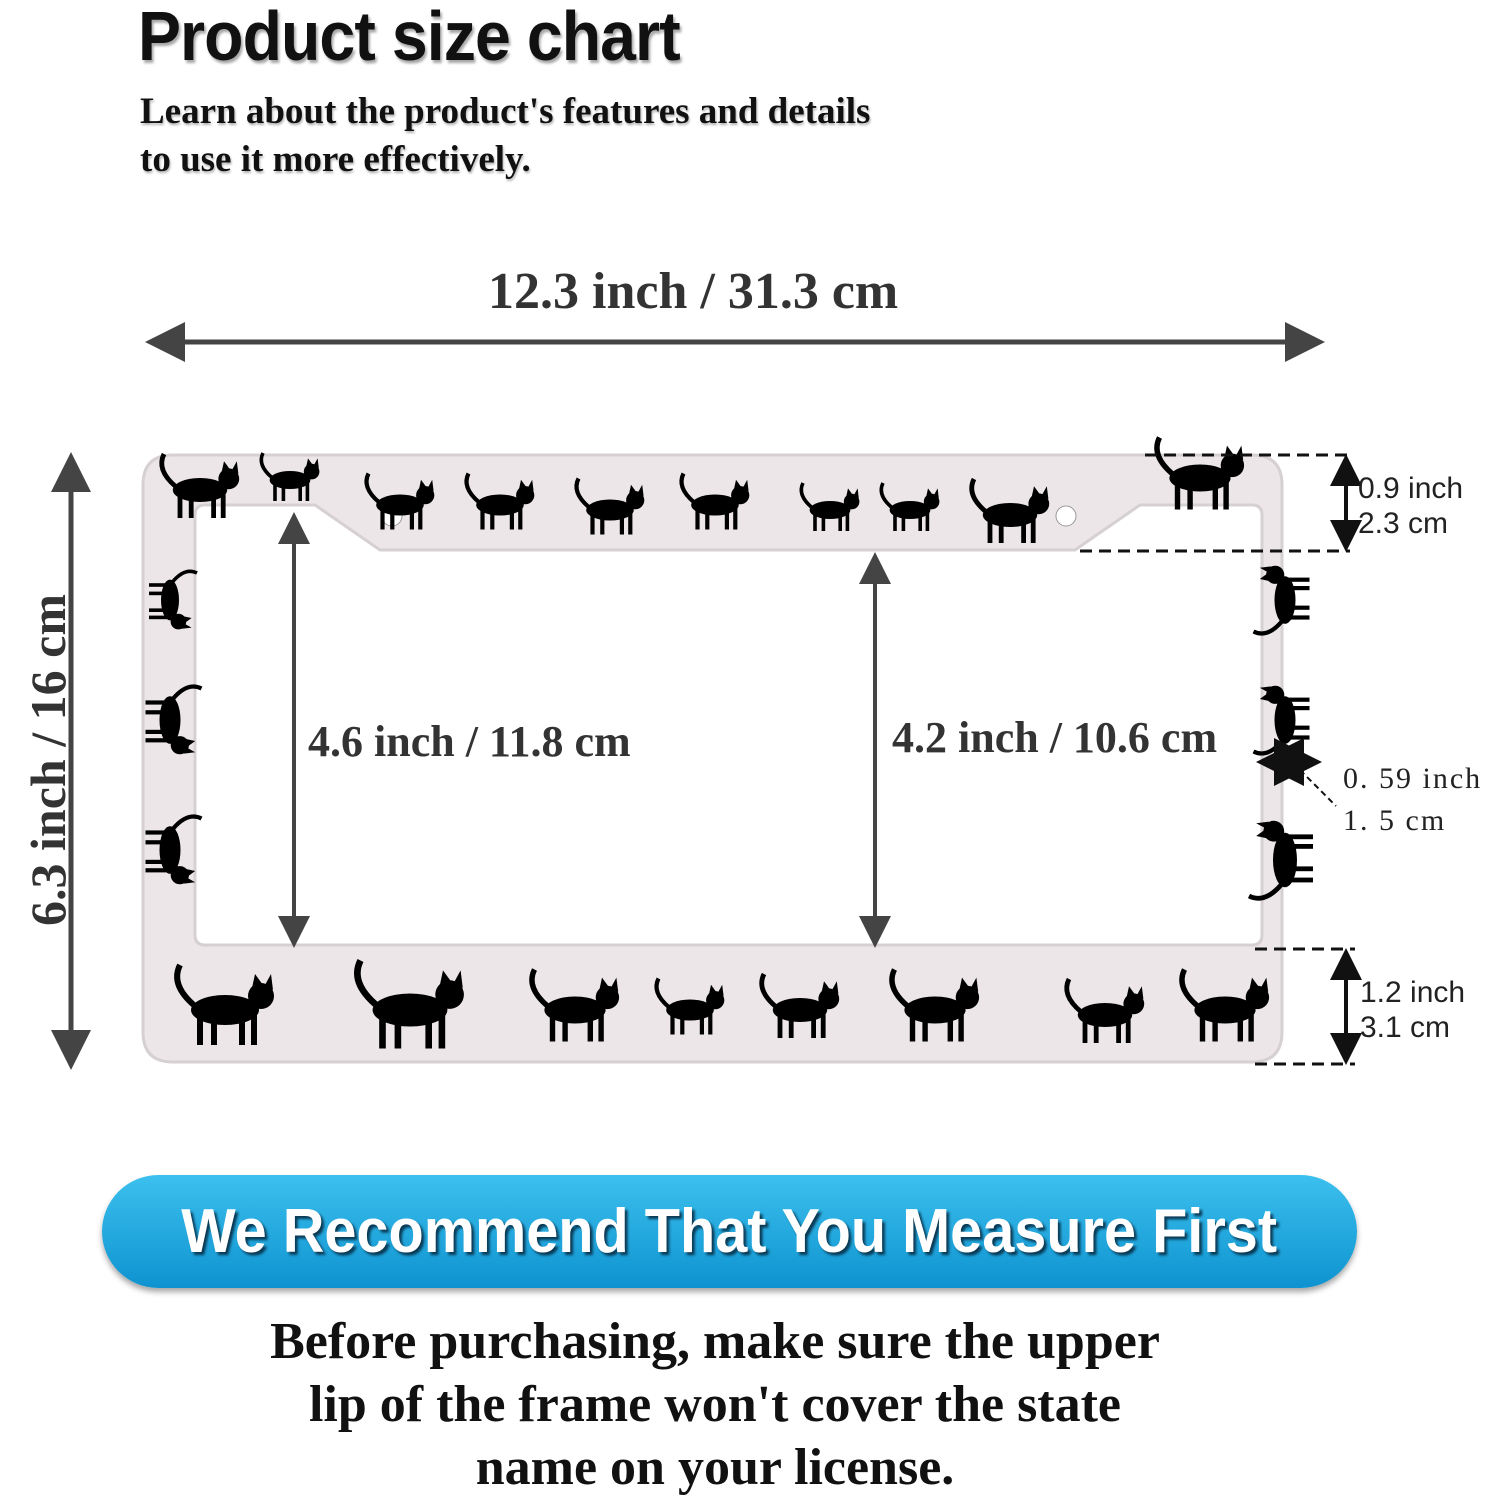 This screenshot has width=1500, height=1499. What do you see at coordinates (715, 1467) in the screenshot?
I see `note-line-3: name on your license.` at bounding box center [715, 1467].